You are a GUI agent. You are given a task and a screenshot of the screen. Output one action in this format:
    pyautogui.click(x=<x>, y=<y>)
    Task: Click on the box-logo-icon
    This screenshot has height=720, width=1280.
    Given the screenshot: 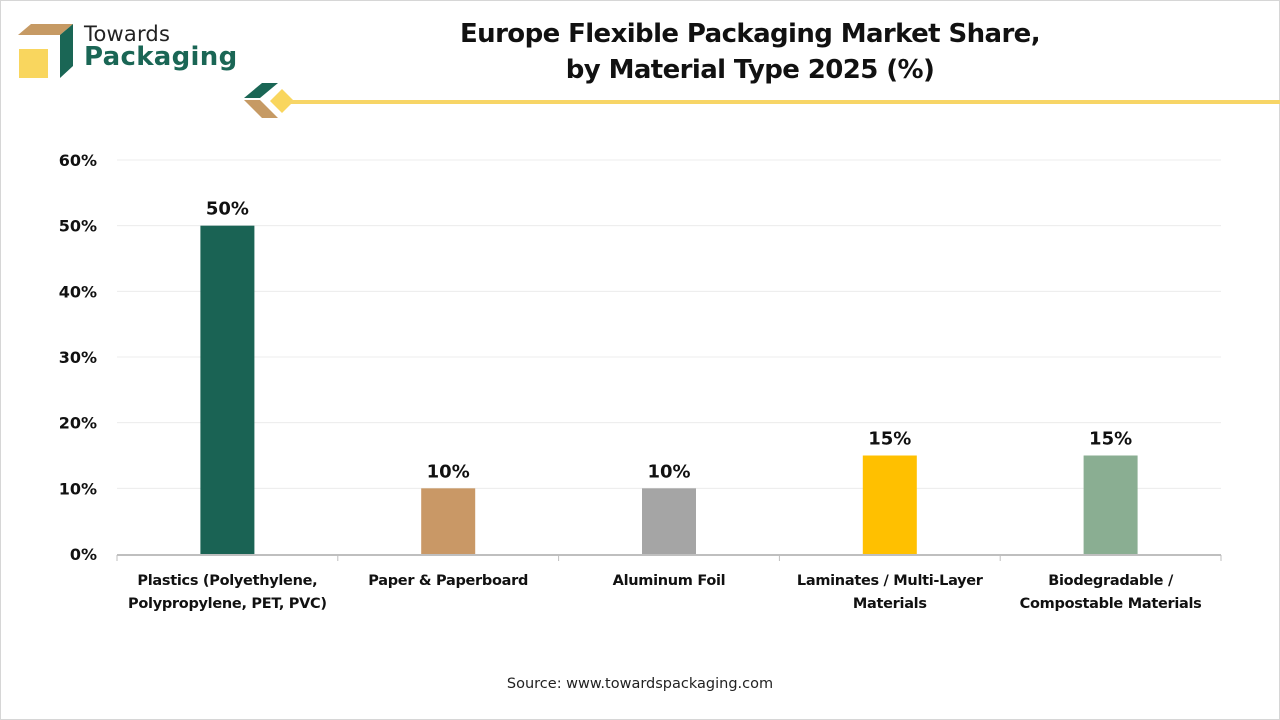 What is the action you would take?
    pyautogui.click(x=45, y=51)
    